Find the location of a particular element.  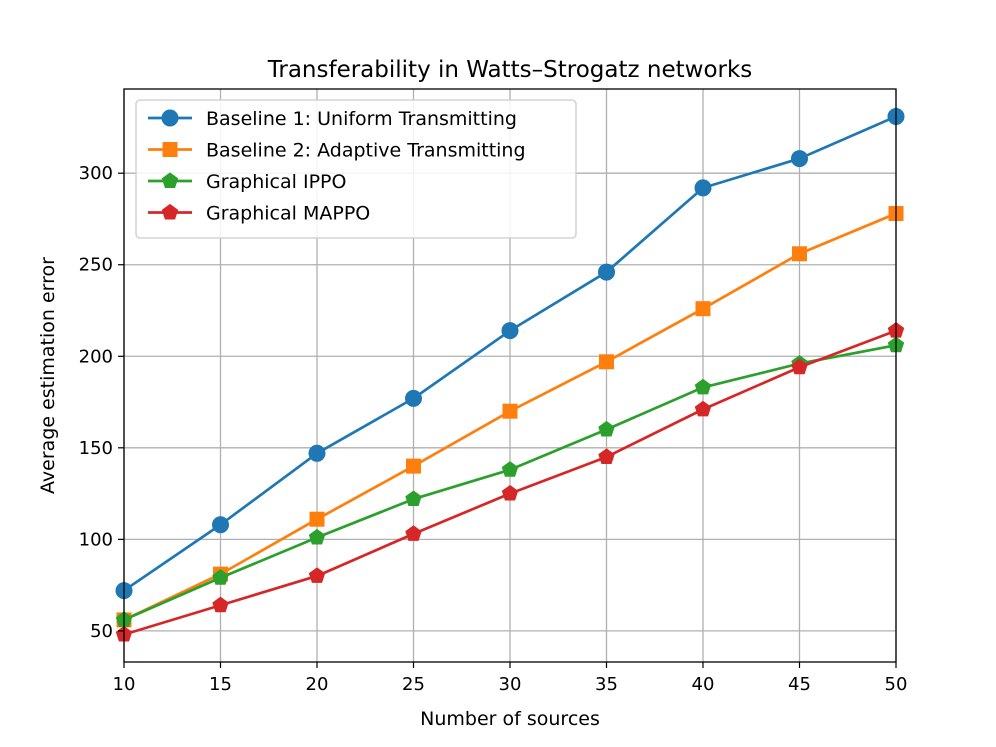

y-tick-label: 50 is located at coordinates (101, 631).